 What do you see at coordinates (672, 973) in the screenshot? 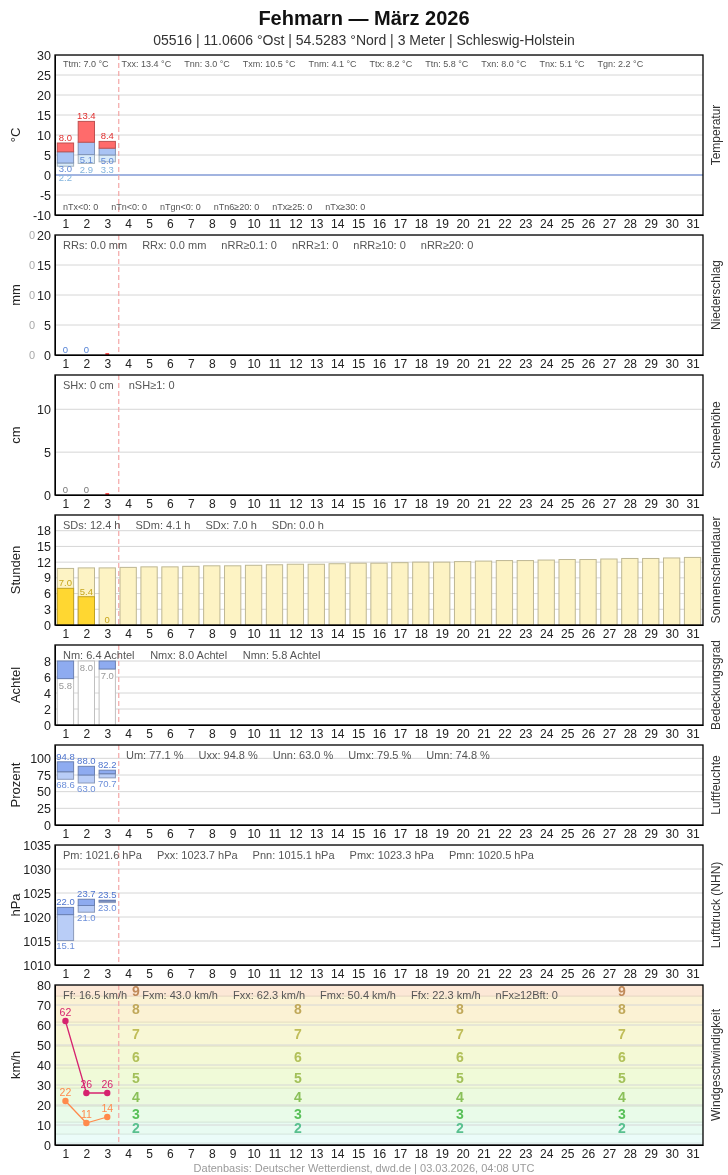
I see `x-tick-label: 30` at bounding box center [672, 973].